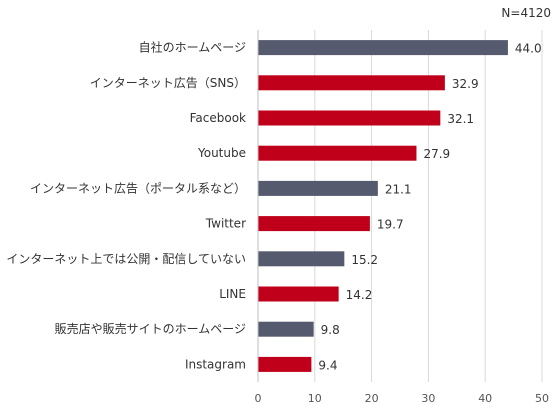  What do you see at coordinates (526, 13) in the screenshot?
I see `sample-size-note: N=4120` at bounding box center [526, 13].